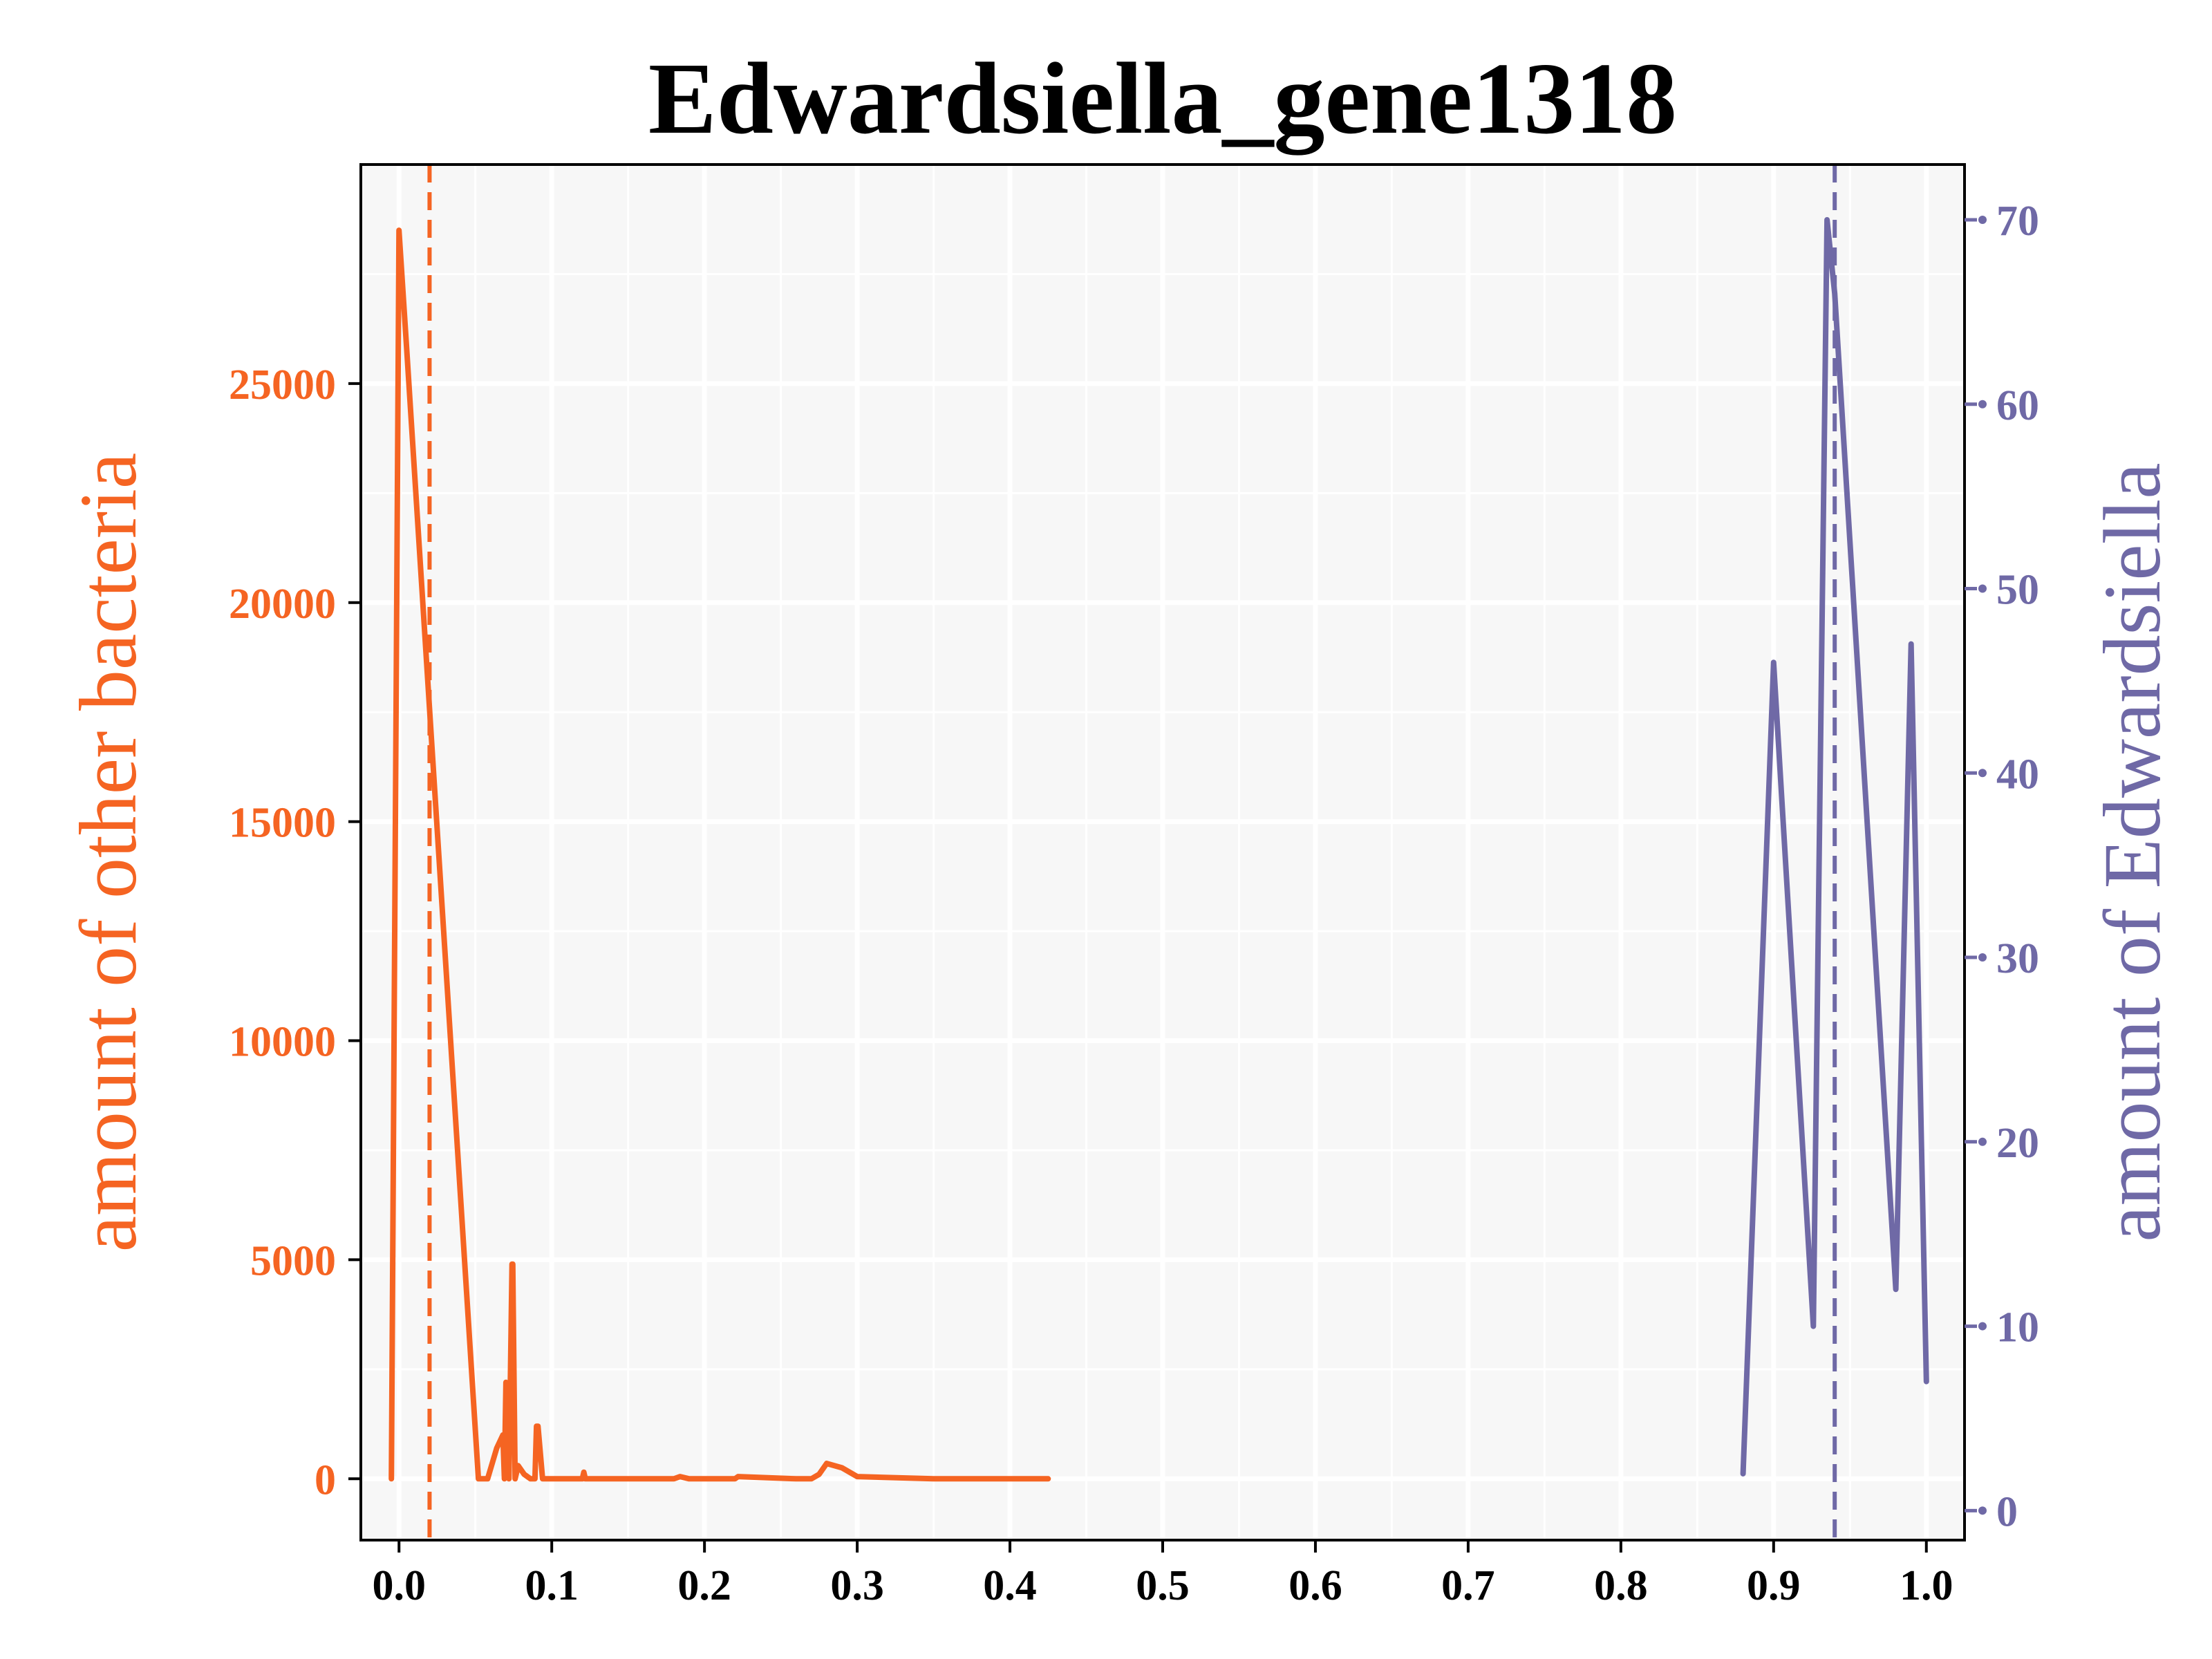 This screenshot has width=2212, height=1659. Describe the element at coordinates (1315, 1586) in the screenshot. I see `x-tick-label: 0.6` at that location.